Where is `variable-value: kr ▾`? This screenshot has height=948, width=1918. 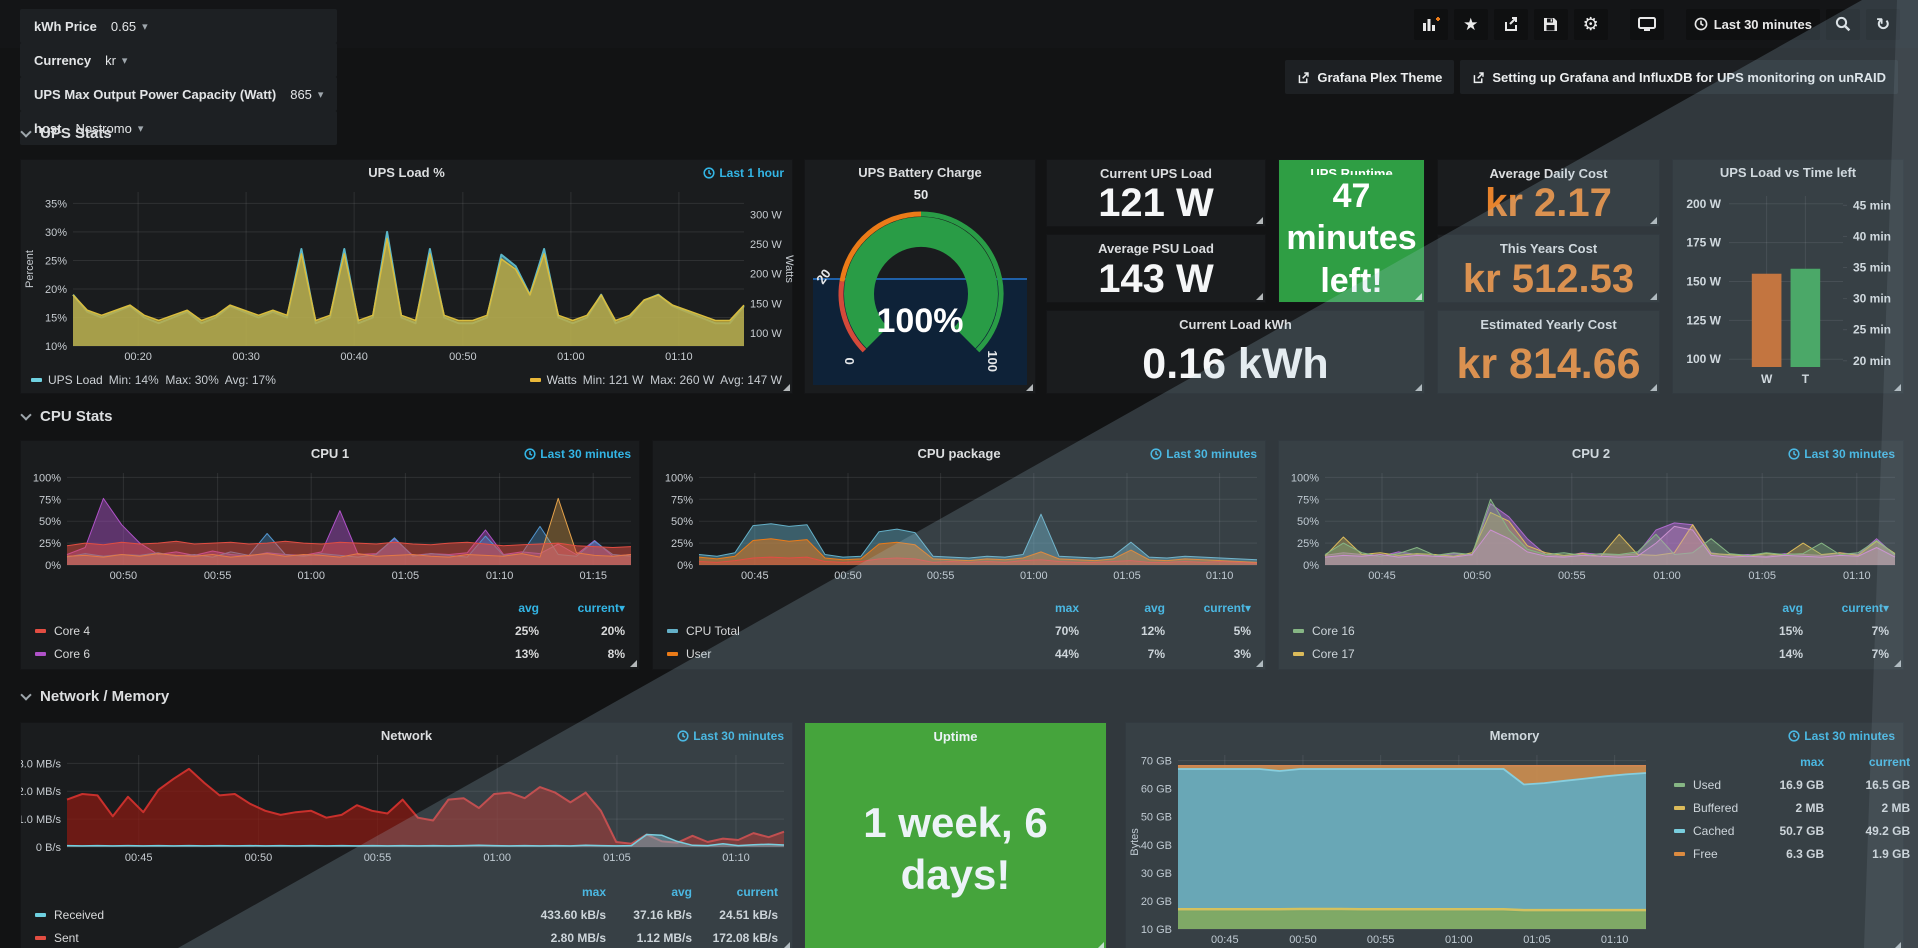
variable-value: kr ▾ is located at coordinates (116, 60).